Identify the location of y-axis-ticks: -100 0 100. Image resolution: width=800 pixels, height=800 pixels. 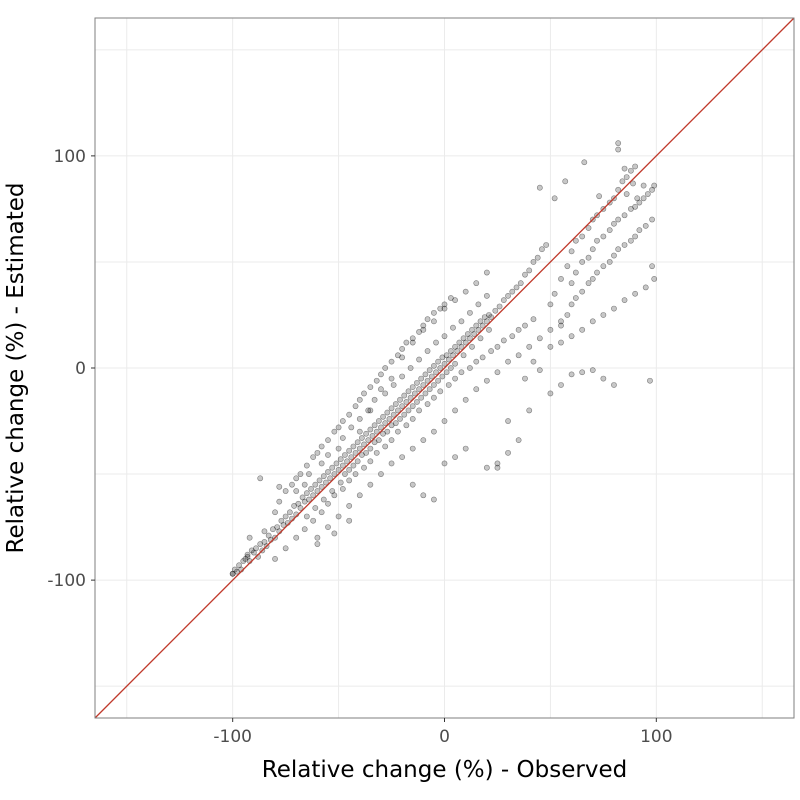
(71, 369).